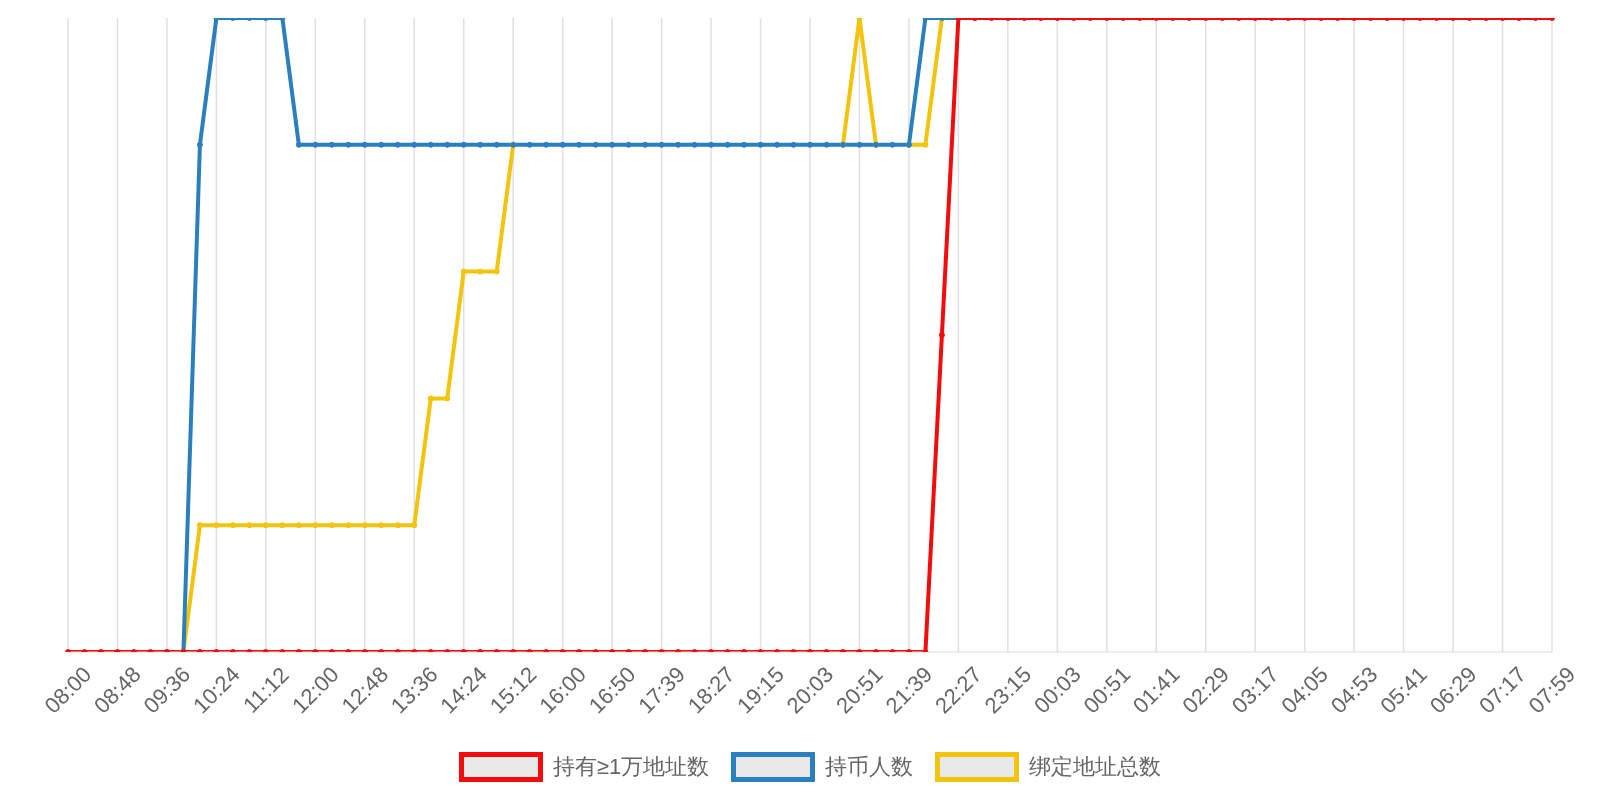  Describe the element at coordinates (1095, 767) in the screenshot. I see `legend-label: 绑定地址总数` at that location.